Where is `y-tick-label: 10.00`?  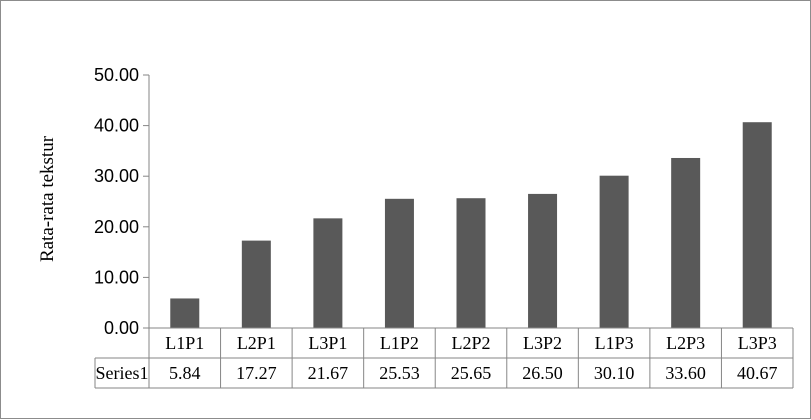
y-tick-label: 10.00 is located at coordinates (116, 277).